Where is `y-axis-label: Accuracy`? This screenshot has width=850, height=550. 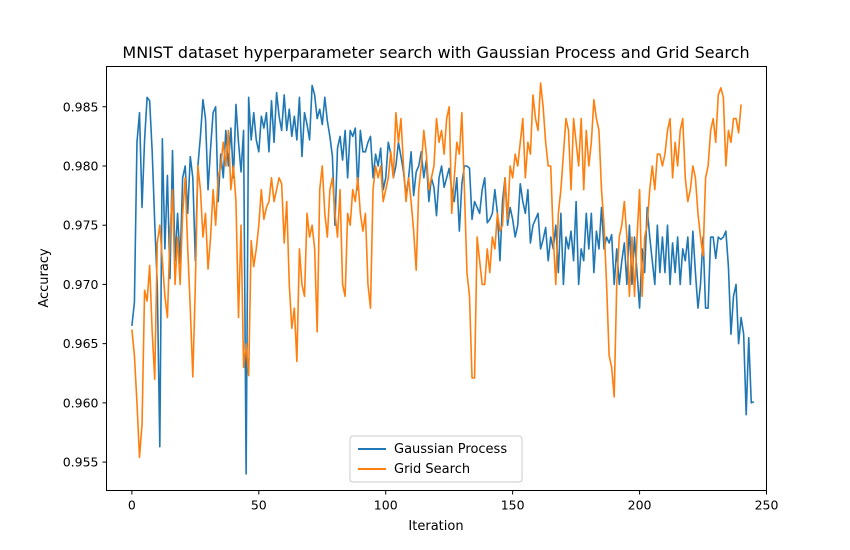 y-axis-label: Accuracy is located at coordinates (44, 278).